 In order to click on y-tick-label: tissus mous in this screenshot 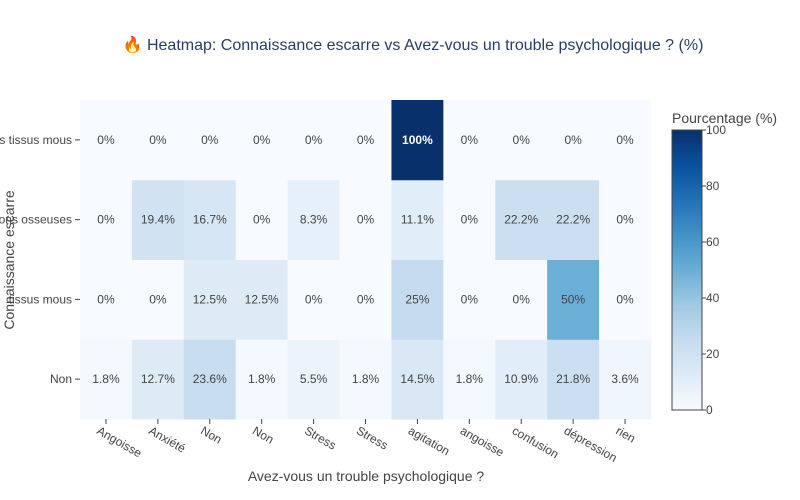, I will do `click(40, 299)`.